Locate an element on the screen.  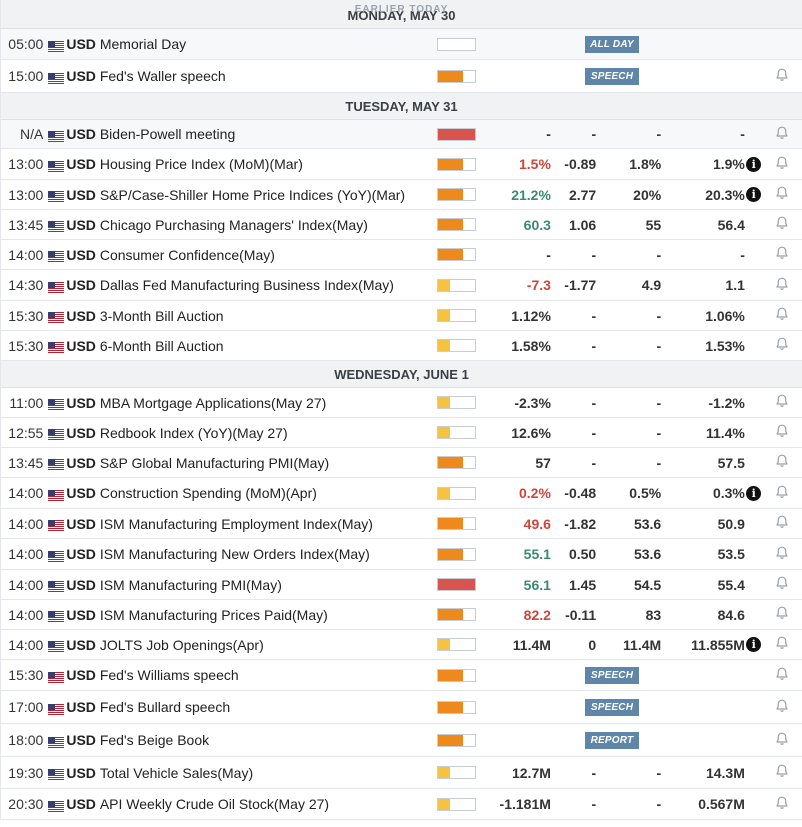
event-name: Biden-Powell meeting is located at coordinates (167, 134).